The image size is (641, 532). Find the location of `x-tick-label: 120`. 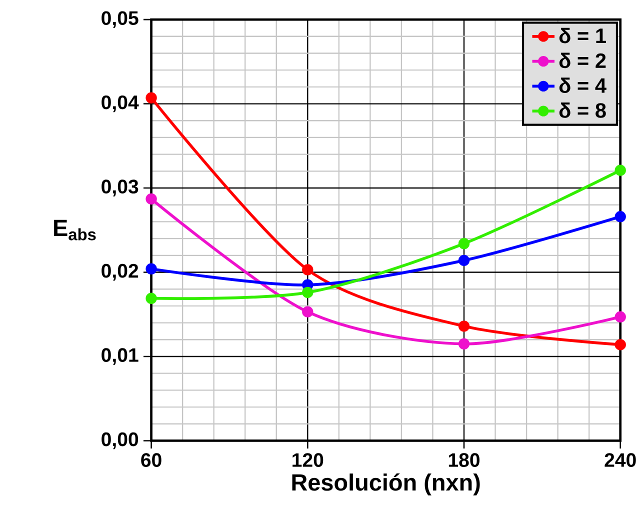

x-tick-label: 120 is located at coordinates (308, 460).